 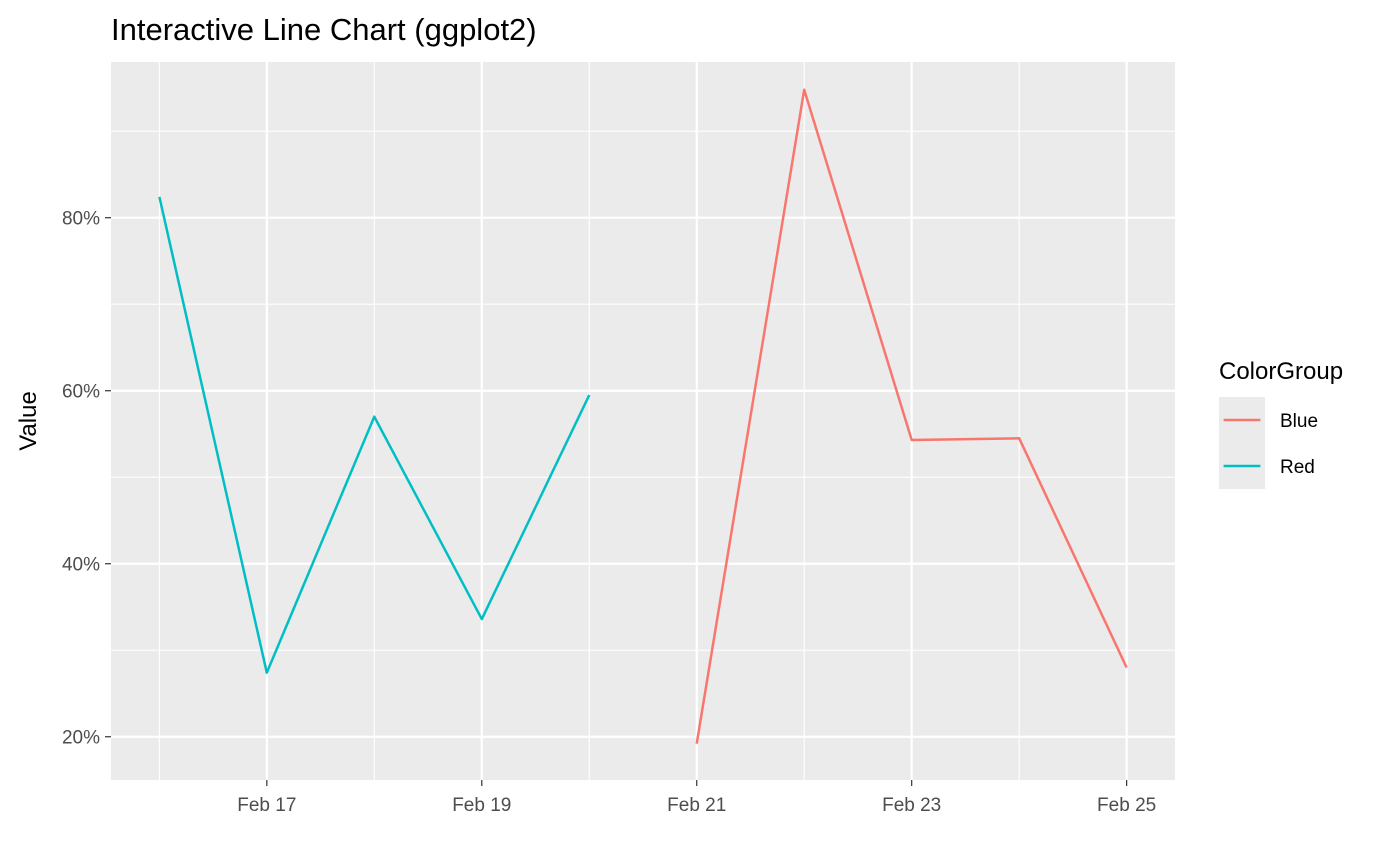 What do you see at coordinates (1126, 805) in the screenshot?
I see `x-tick-label: Feb 25` at bounding box center [1126, 805].